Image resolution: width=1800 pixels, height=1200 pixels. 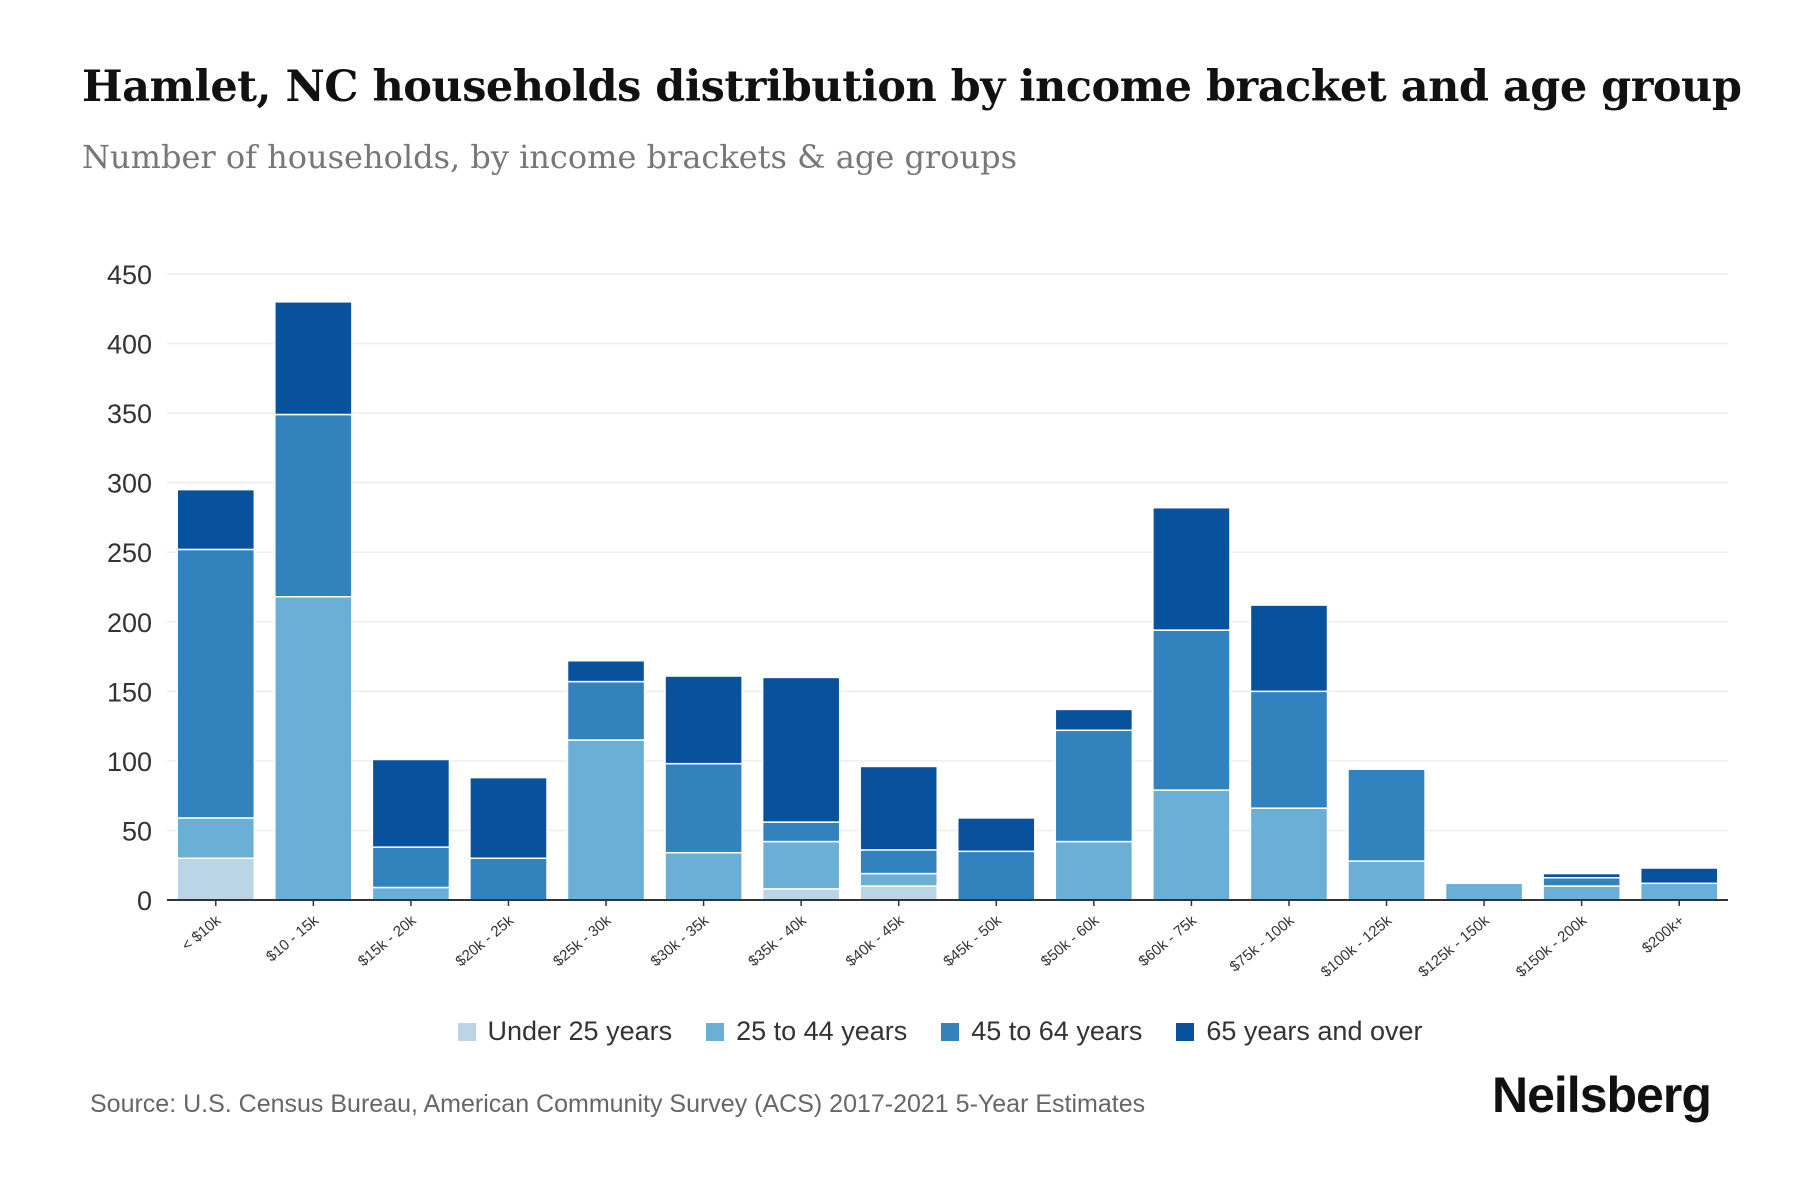 What do you see at coordinates (822, 1031) in the screenshot?
I see `legend-label: 25 to 44 years` at bounding box center [822, 1031].